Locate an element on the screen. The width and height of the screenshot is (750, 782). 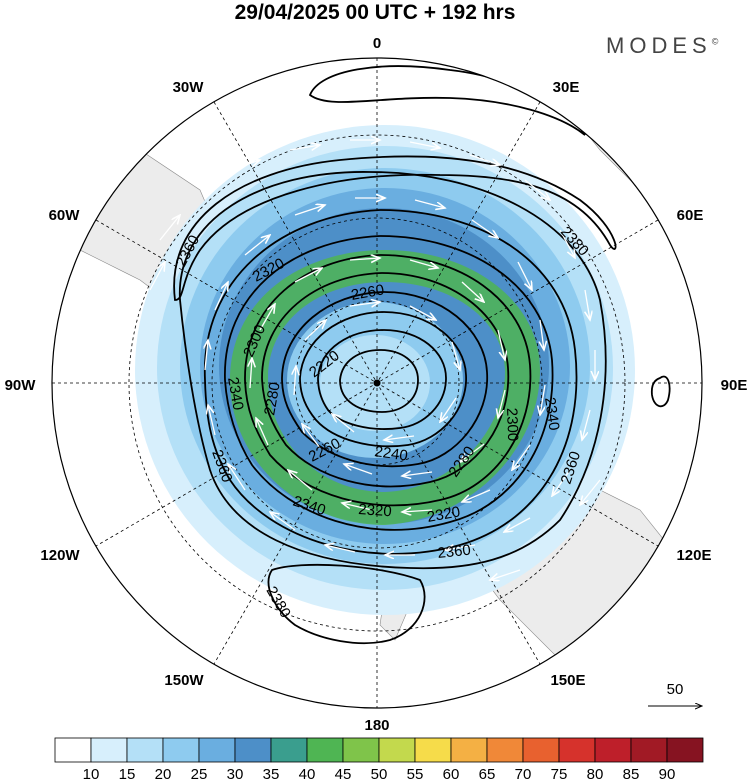
colorbar-tick-label: 85 is located at coordinates (631, 774).